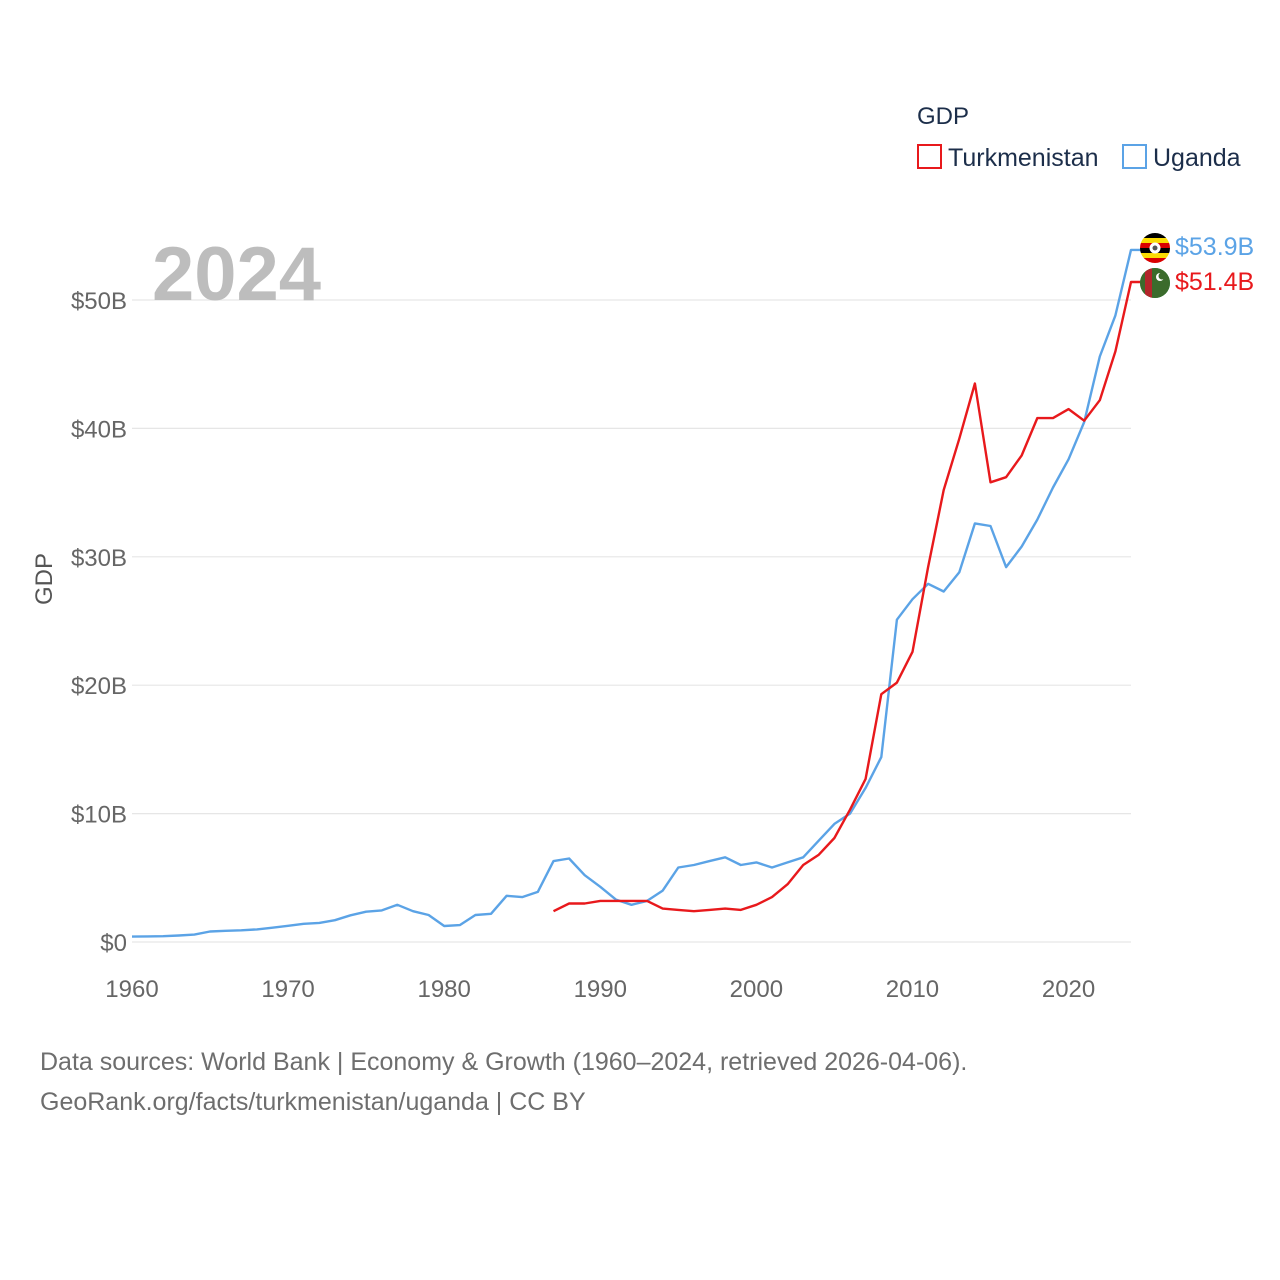 Image resolution: width=1280 pixels, height=1280 pixels. Describe the element at coordinates (1023, 158) in the screenshot. I see `legend-label-turkmenistan: Turkmenistan` at that location.